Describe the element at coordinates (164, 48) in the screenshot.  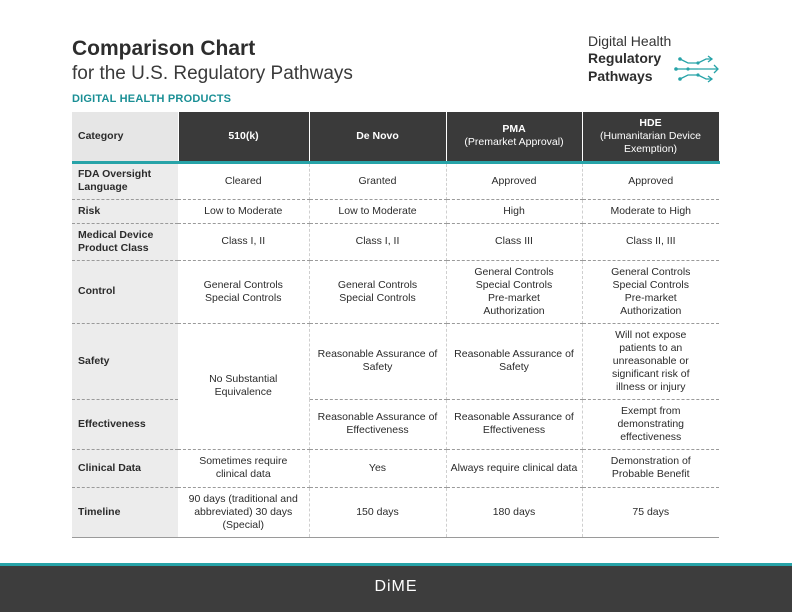
I see `page-title: Comparison Chart` at that location.